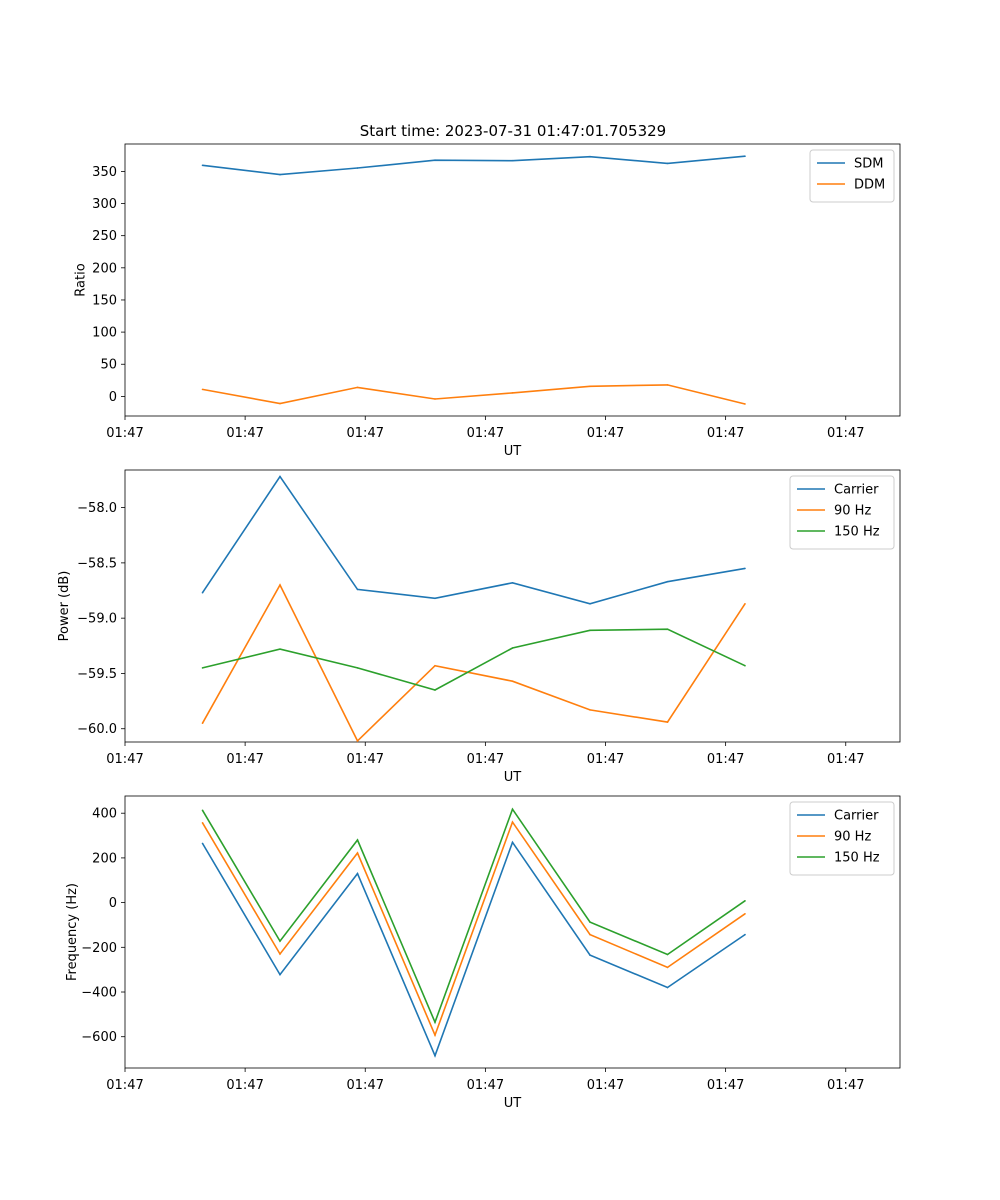 The width and height of the screenshot is (1000, 1200). Describe the element at coordinates (97, 619) in the screenshot. I see `y-tick-label: −59.0` at that location.